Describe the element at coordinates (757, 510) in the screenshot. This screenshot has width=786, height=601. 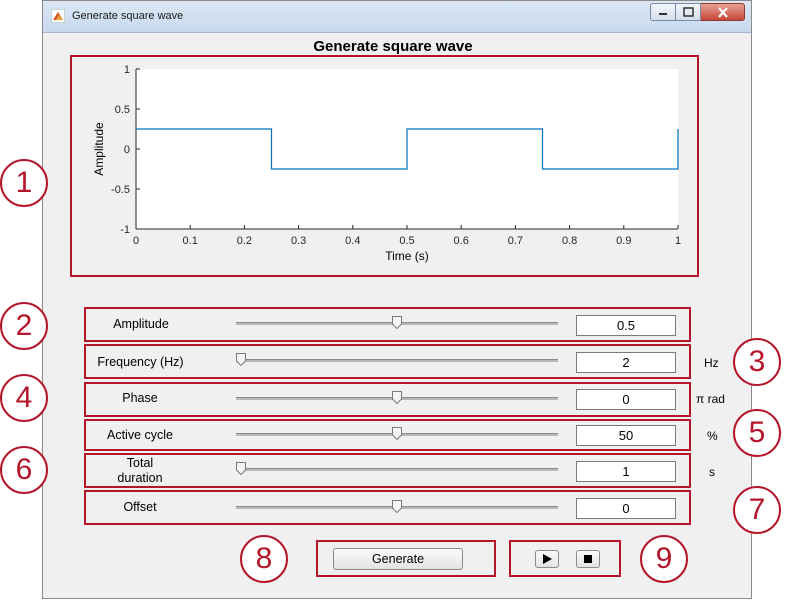
I see `badge-7: 7` at that location.